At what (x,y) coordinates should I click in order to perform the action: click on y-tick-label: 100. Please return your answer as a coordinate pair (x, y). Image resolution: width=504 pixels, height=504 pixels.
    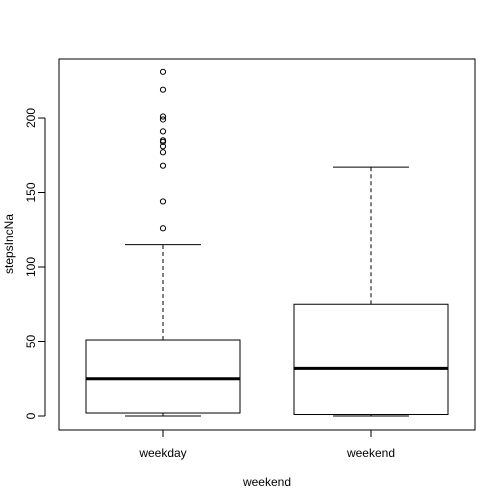
    Looking at the image, I should click on (31, 267).